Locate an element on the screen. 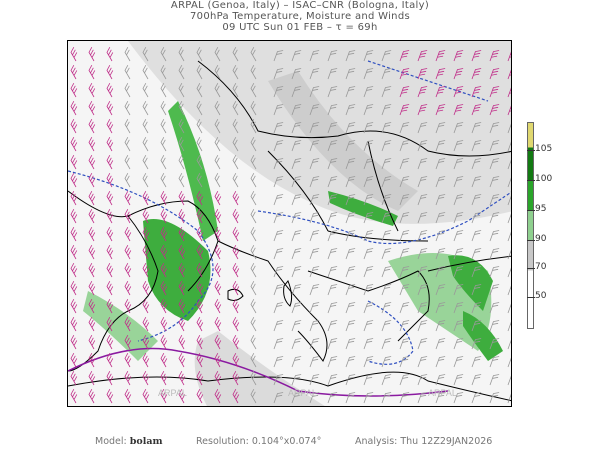  humidity-colorbar is located at coordinates (530, 225).